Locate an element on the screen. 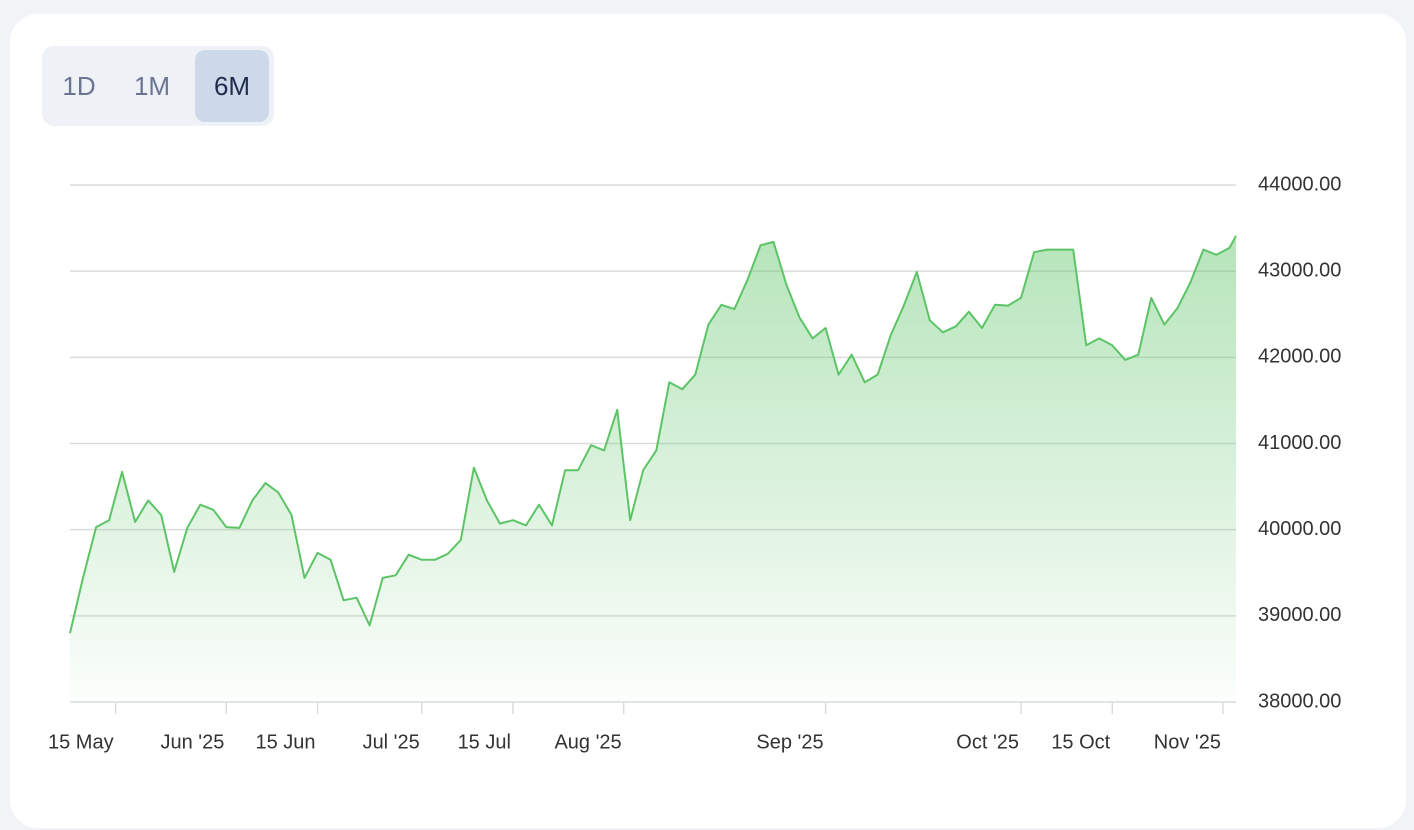  y-tick-label: 44000.00 is located at coordinates (1299, 184).